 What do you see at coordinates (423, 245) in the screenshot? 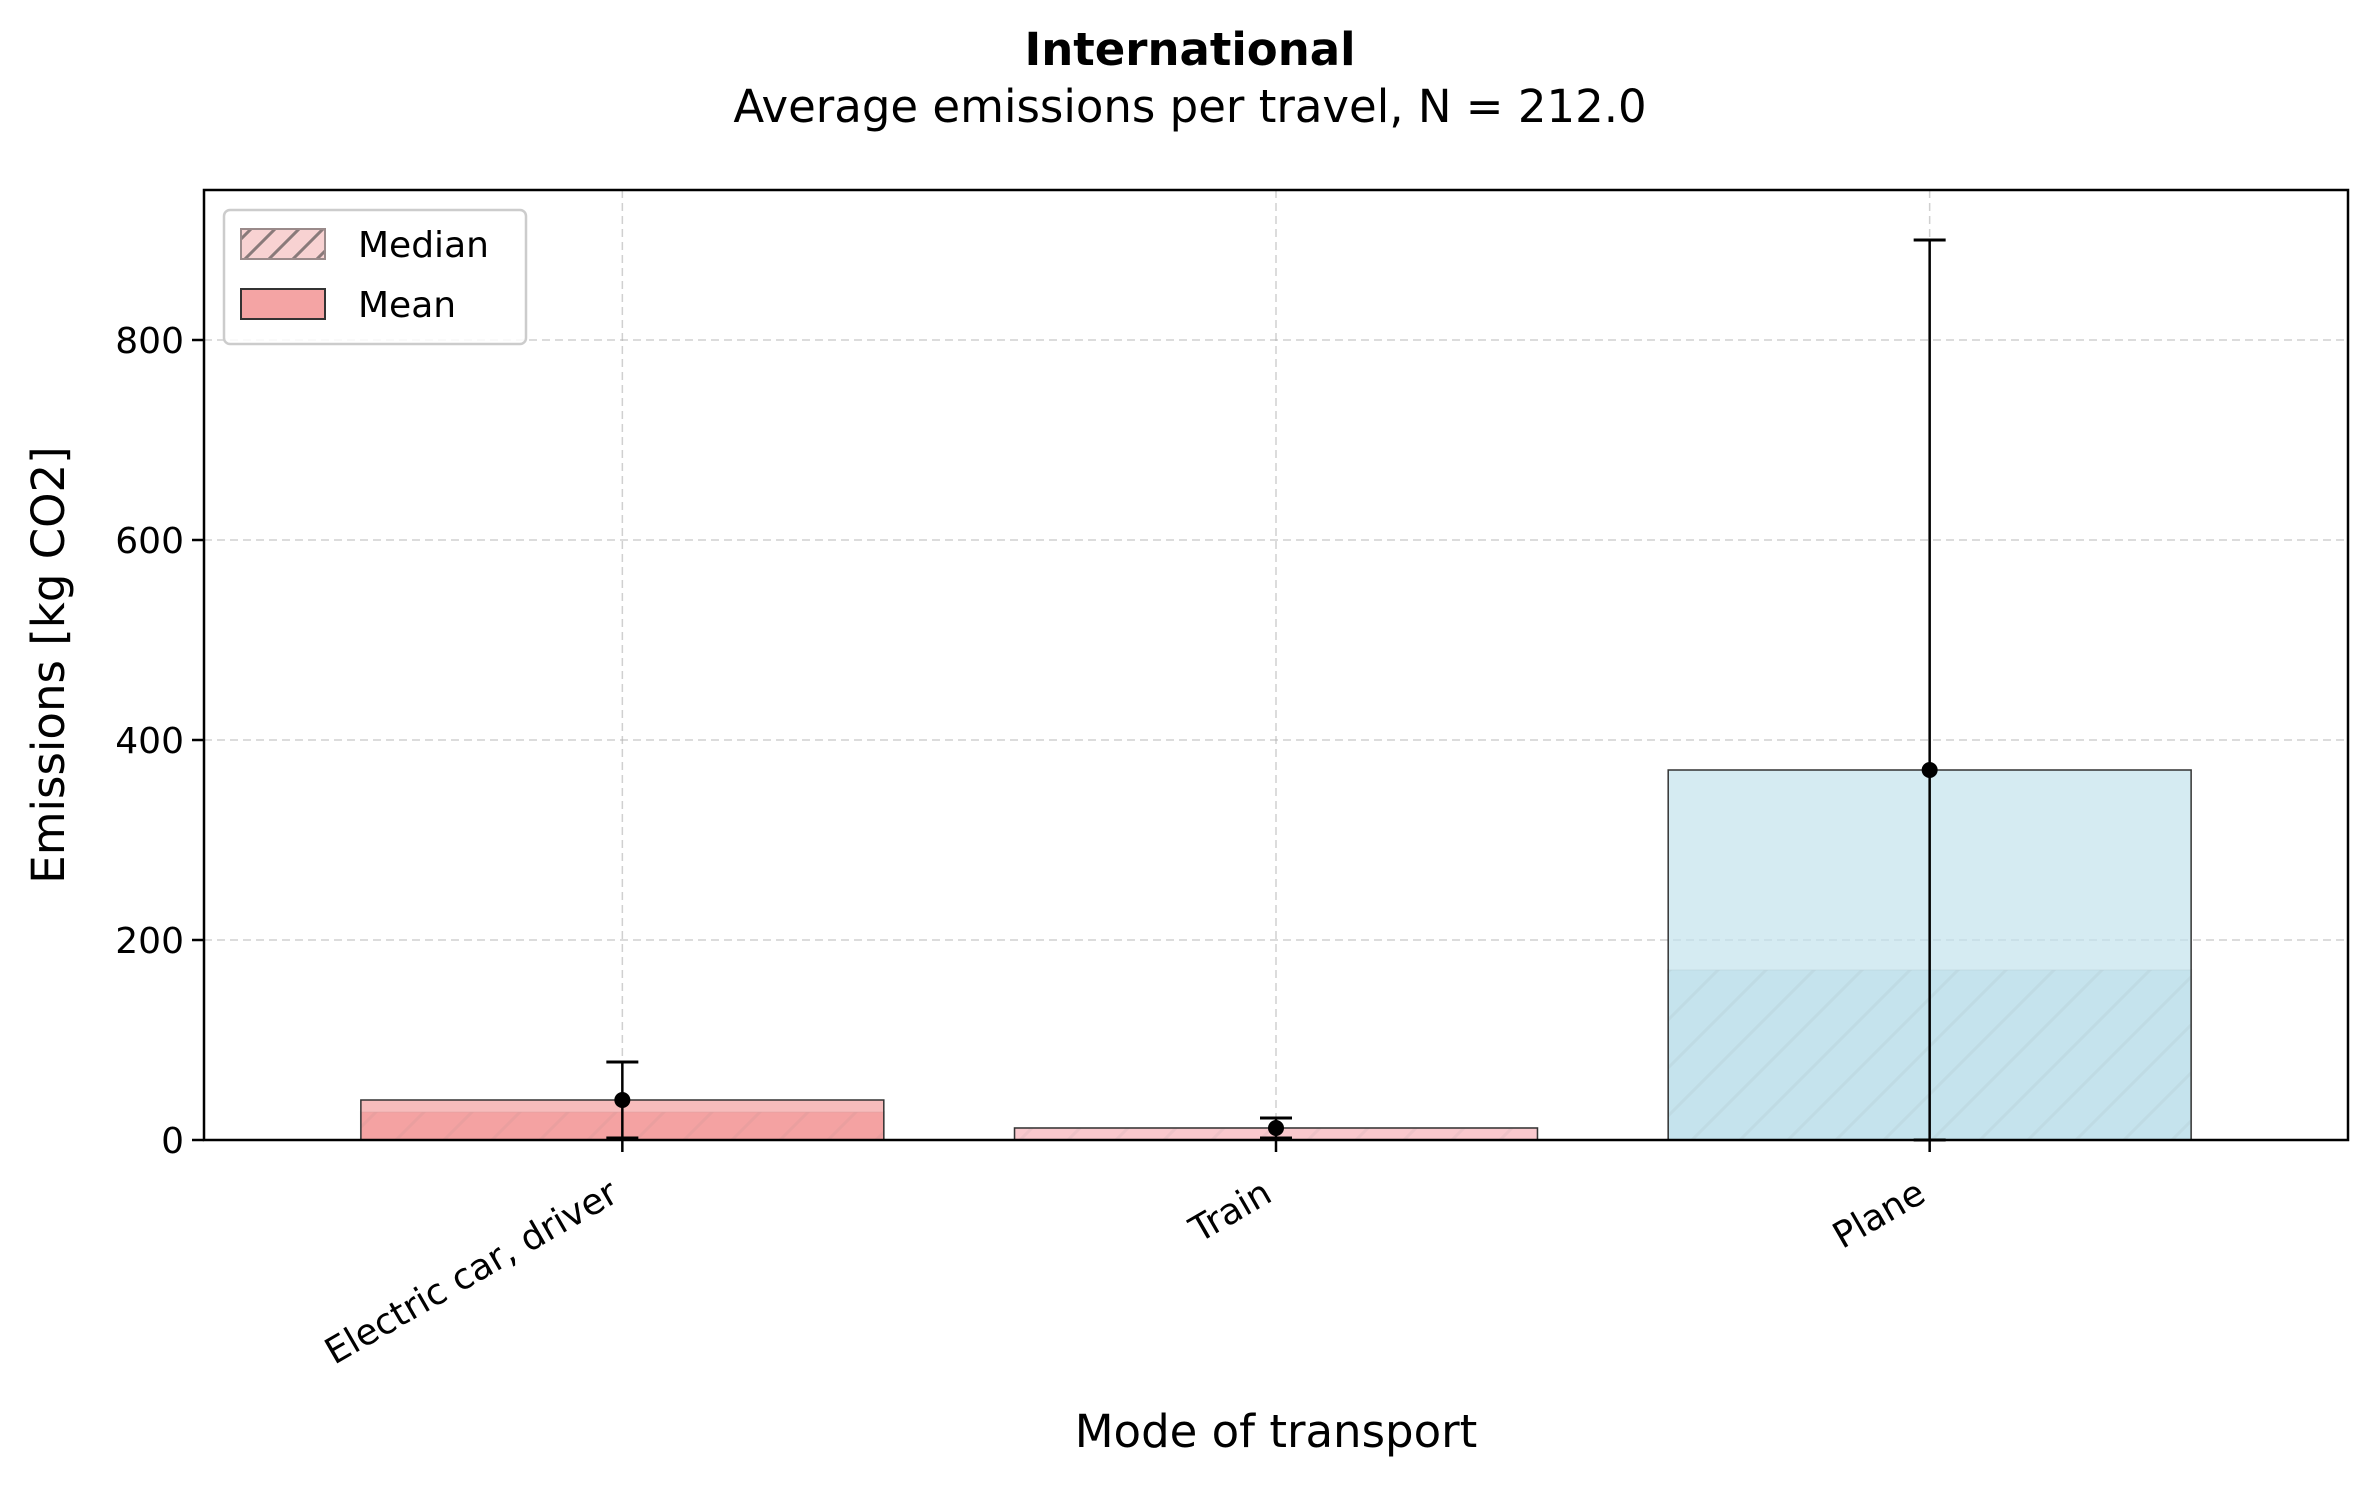
I see `legend-label-median: Median` at bounding box center [423, 245].